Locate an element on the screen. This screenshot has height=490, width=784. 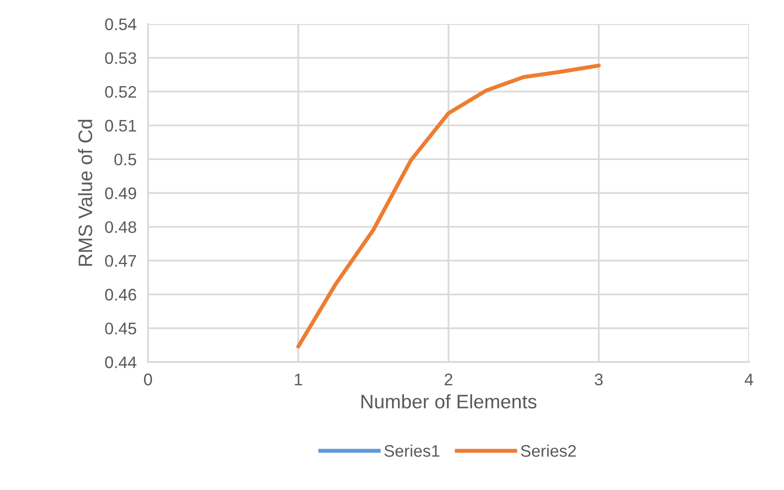
y-tick-label: 0.49 is located at coordinates (120, 193).